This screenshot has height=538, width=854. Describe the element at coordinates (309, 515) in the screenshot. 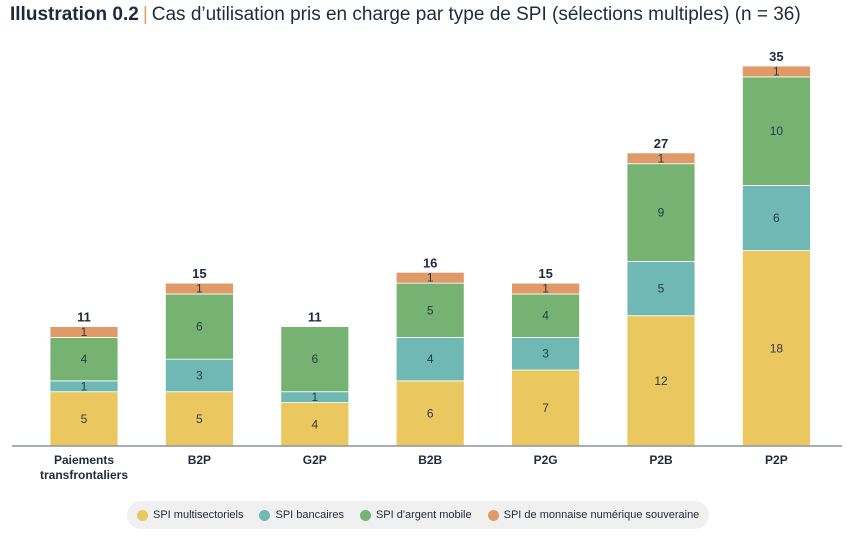

I see `legend-label: SPI bancaires` at that location.